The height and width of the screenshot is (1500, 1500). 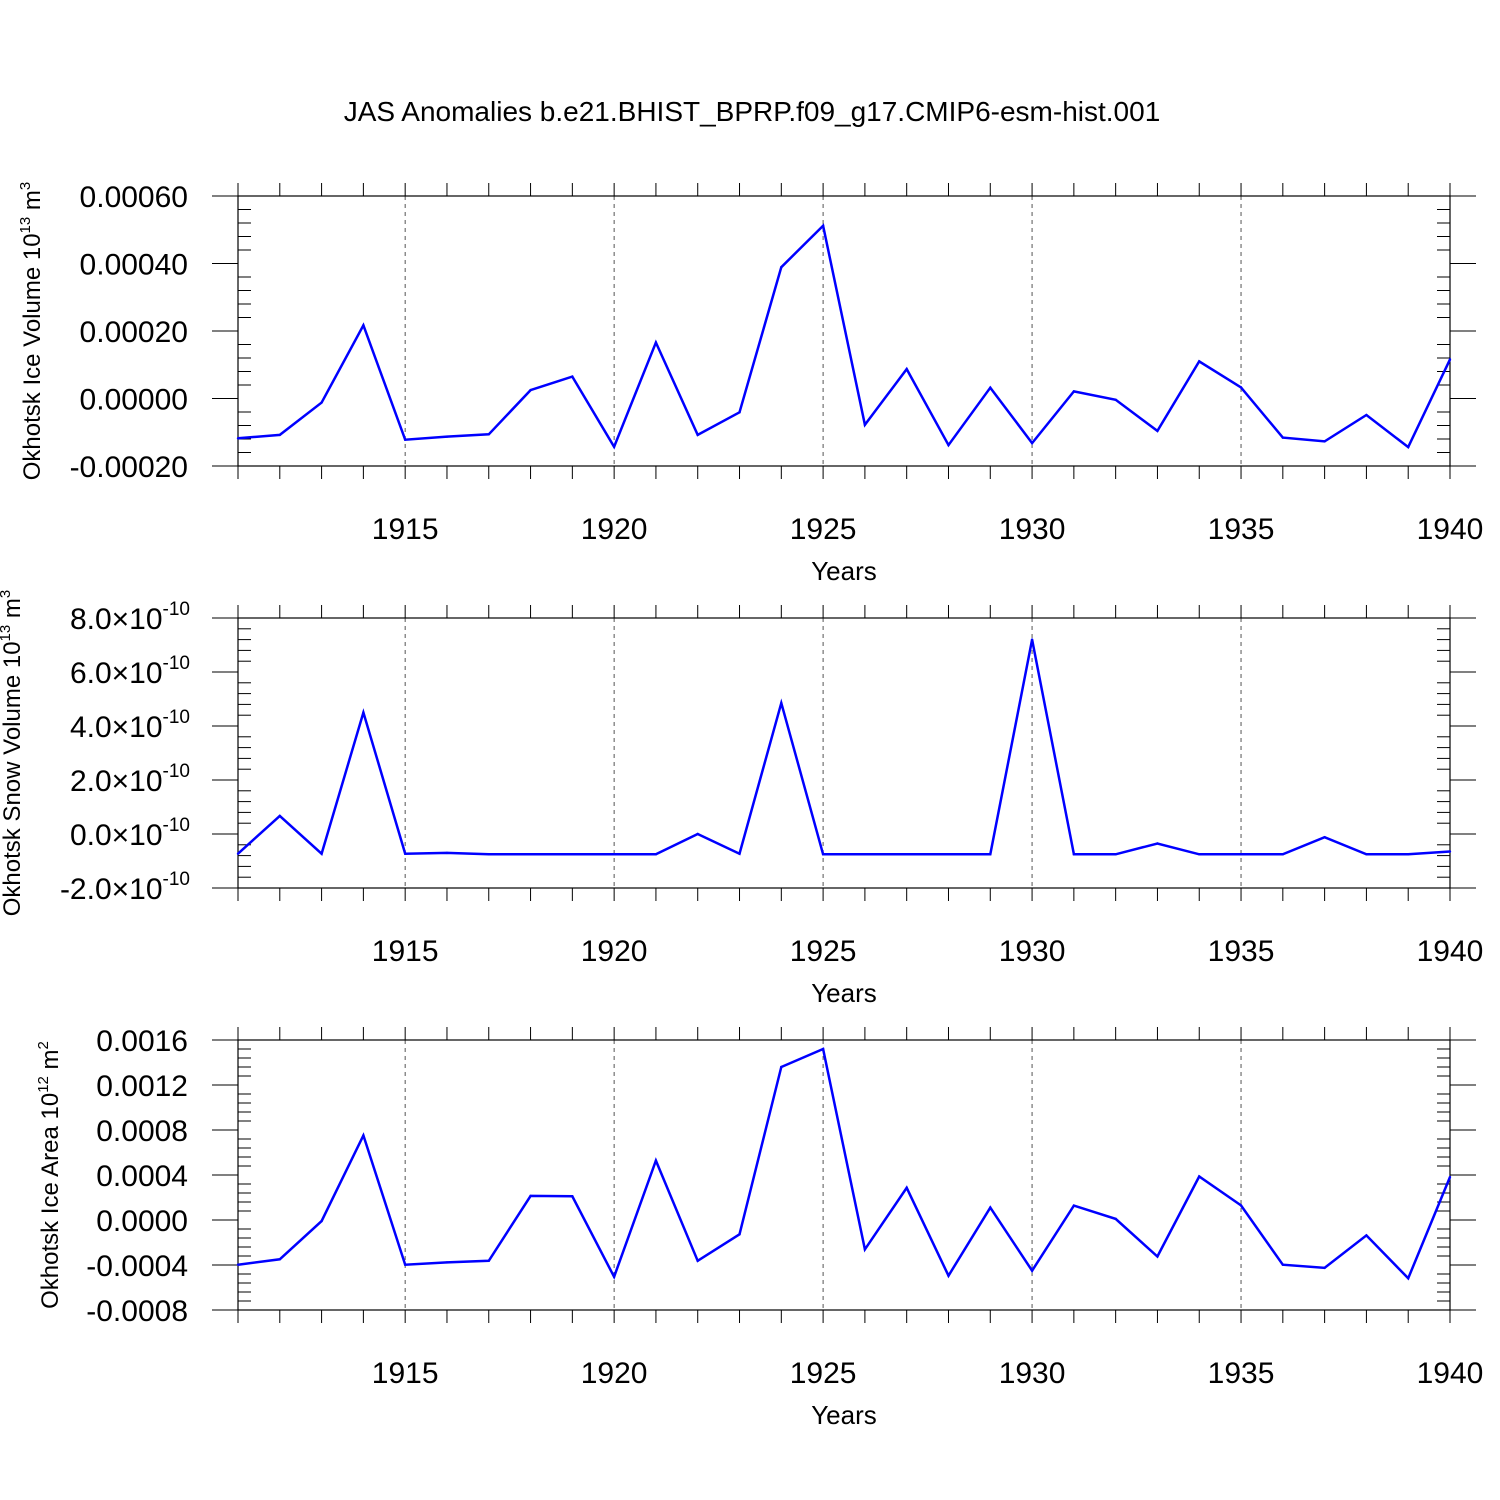 What do you see at coordinates (142, 1041) in the screenshot?
I see `y-tick-label: 0.0016` at bounding box center [142, 1041].